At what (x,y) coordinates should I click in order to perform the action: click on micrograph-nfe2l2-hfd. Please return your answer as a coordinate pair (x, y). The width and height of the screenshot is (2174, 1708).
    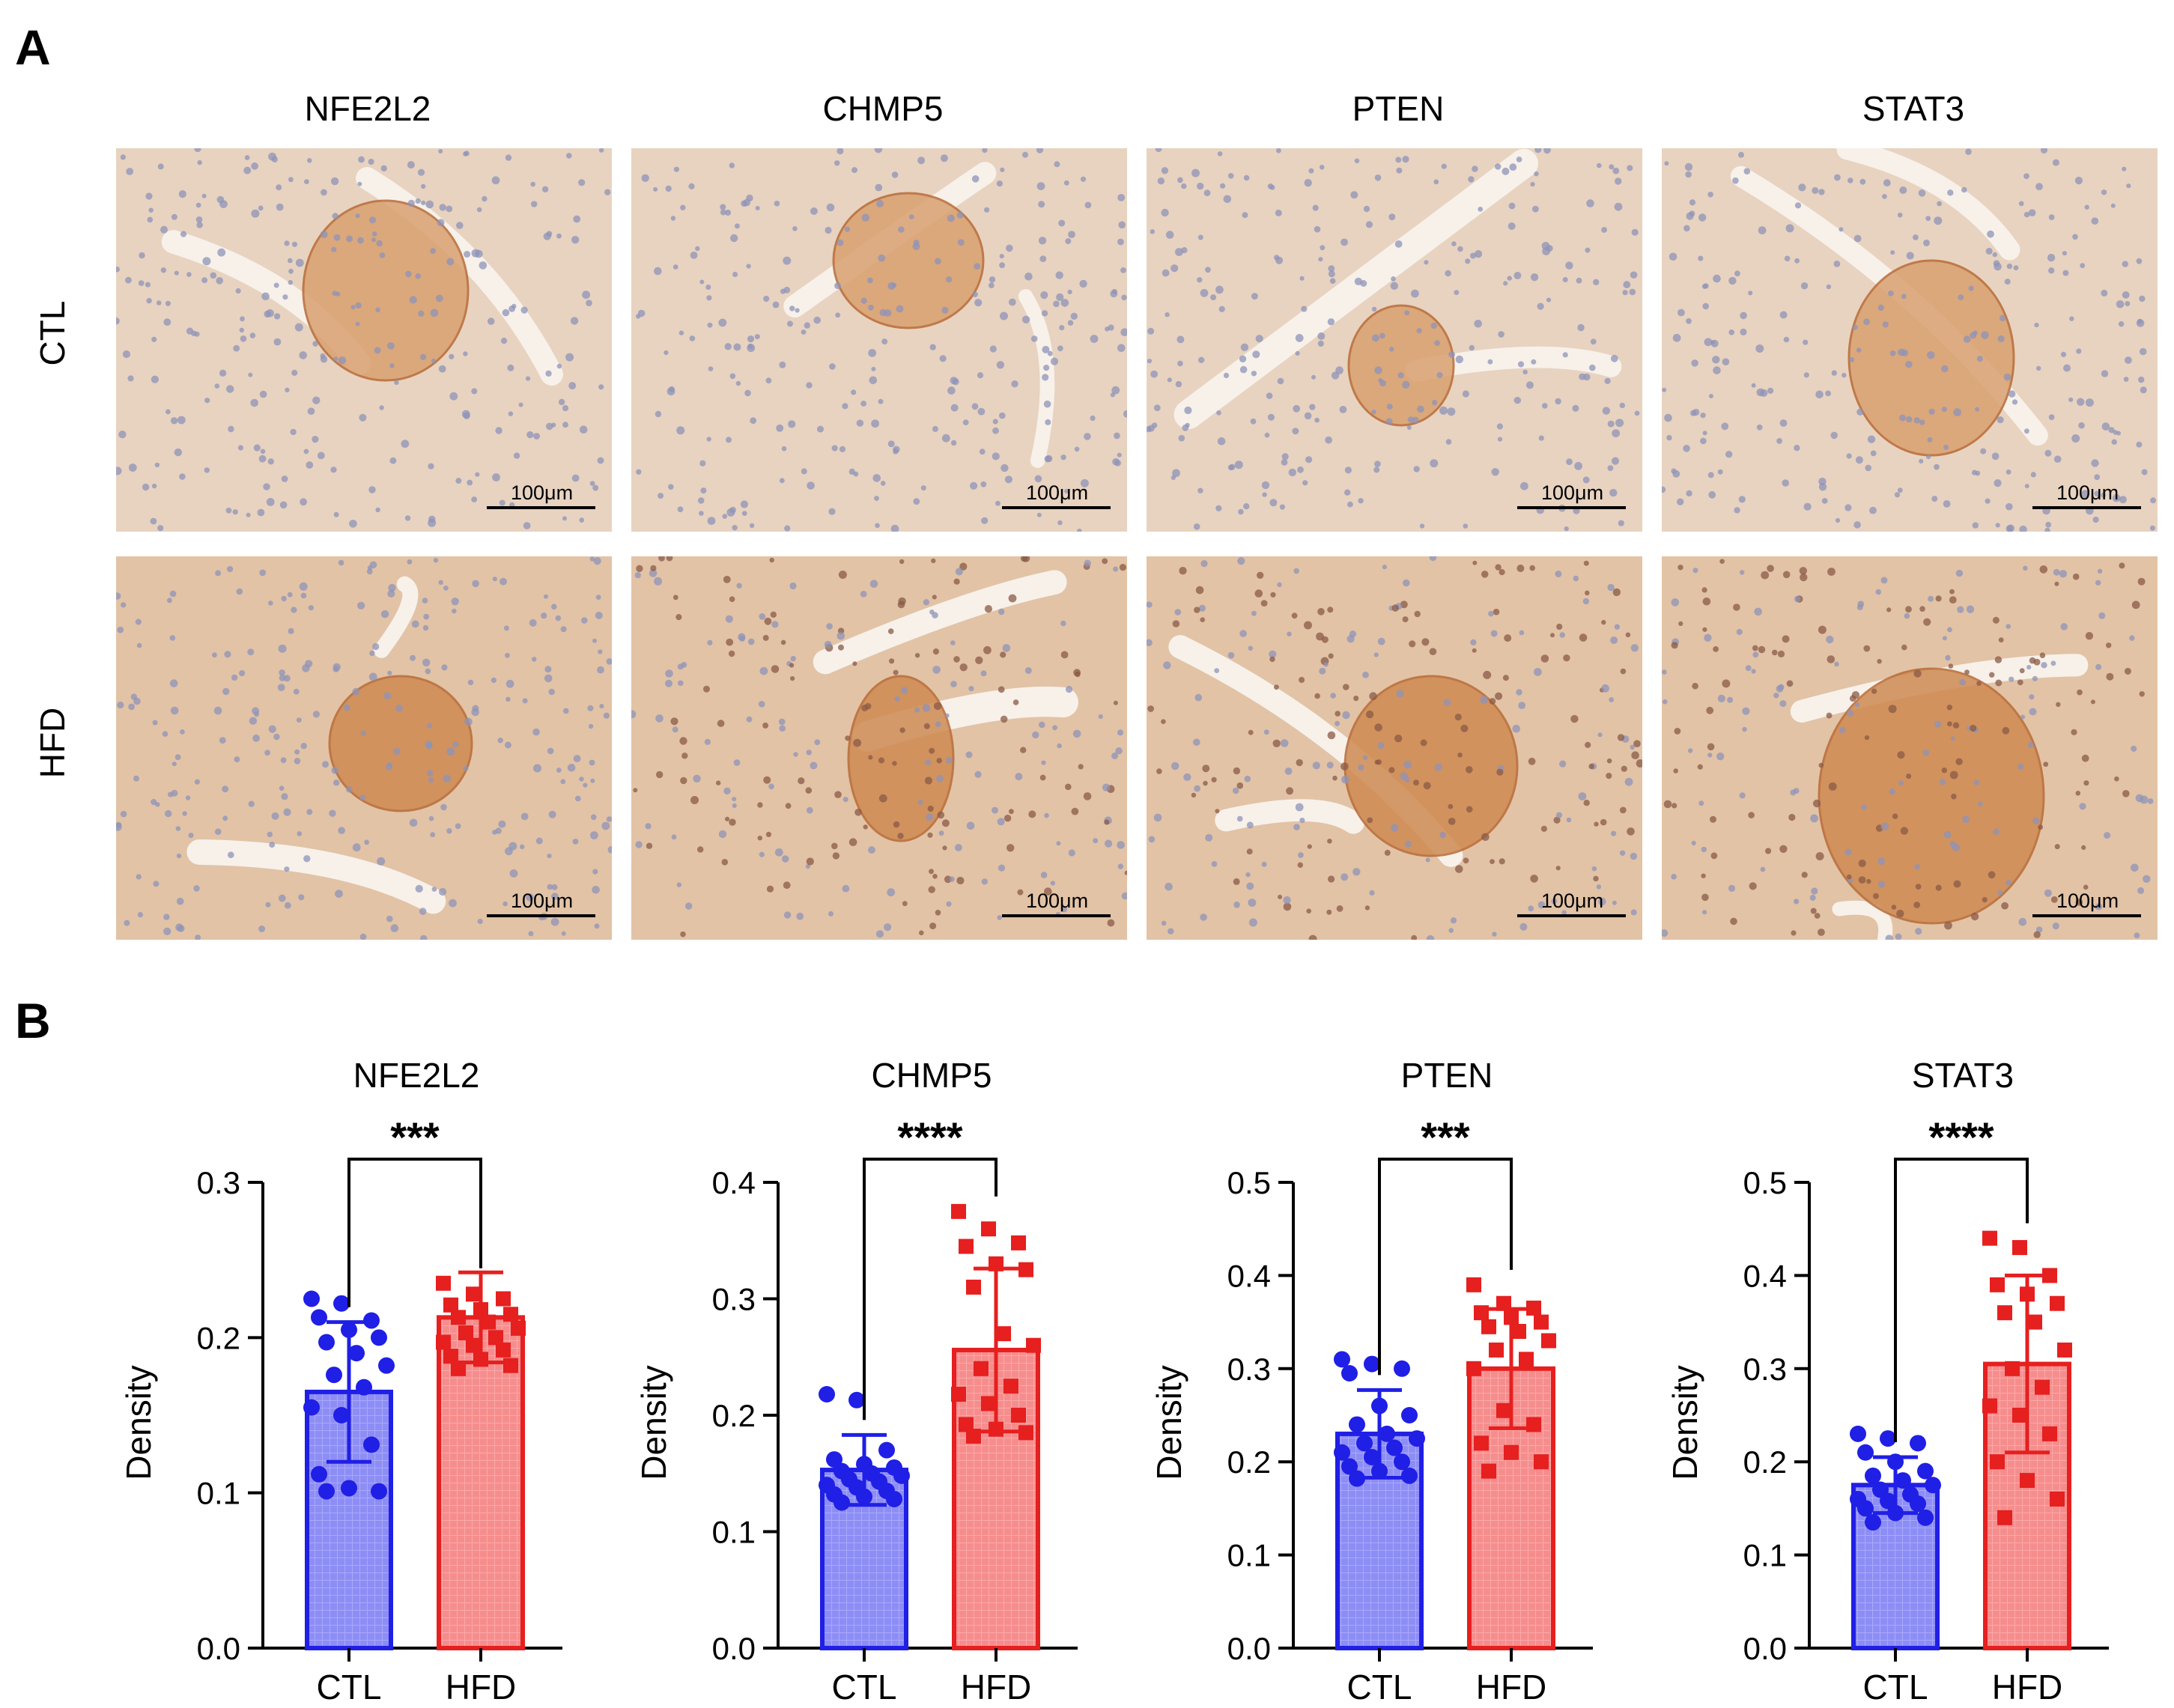
    Looking at the image, I should click on (364, 748).